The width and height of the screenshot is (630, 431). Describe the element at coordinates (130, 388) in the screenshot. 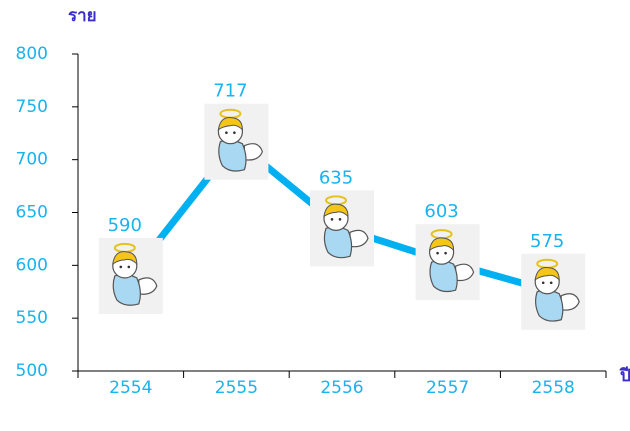

I see `x-tick-label: 2554` at that location.